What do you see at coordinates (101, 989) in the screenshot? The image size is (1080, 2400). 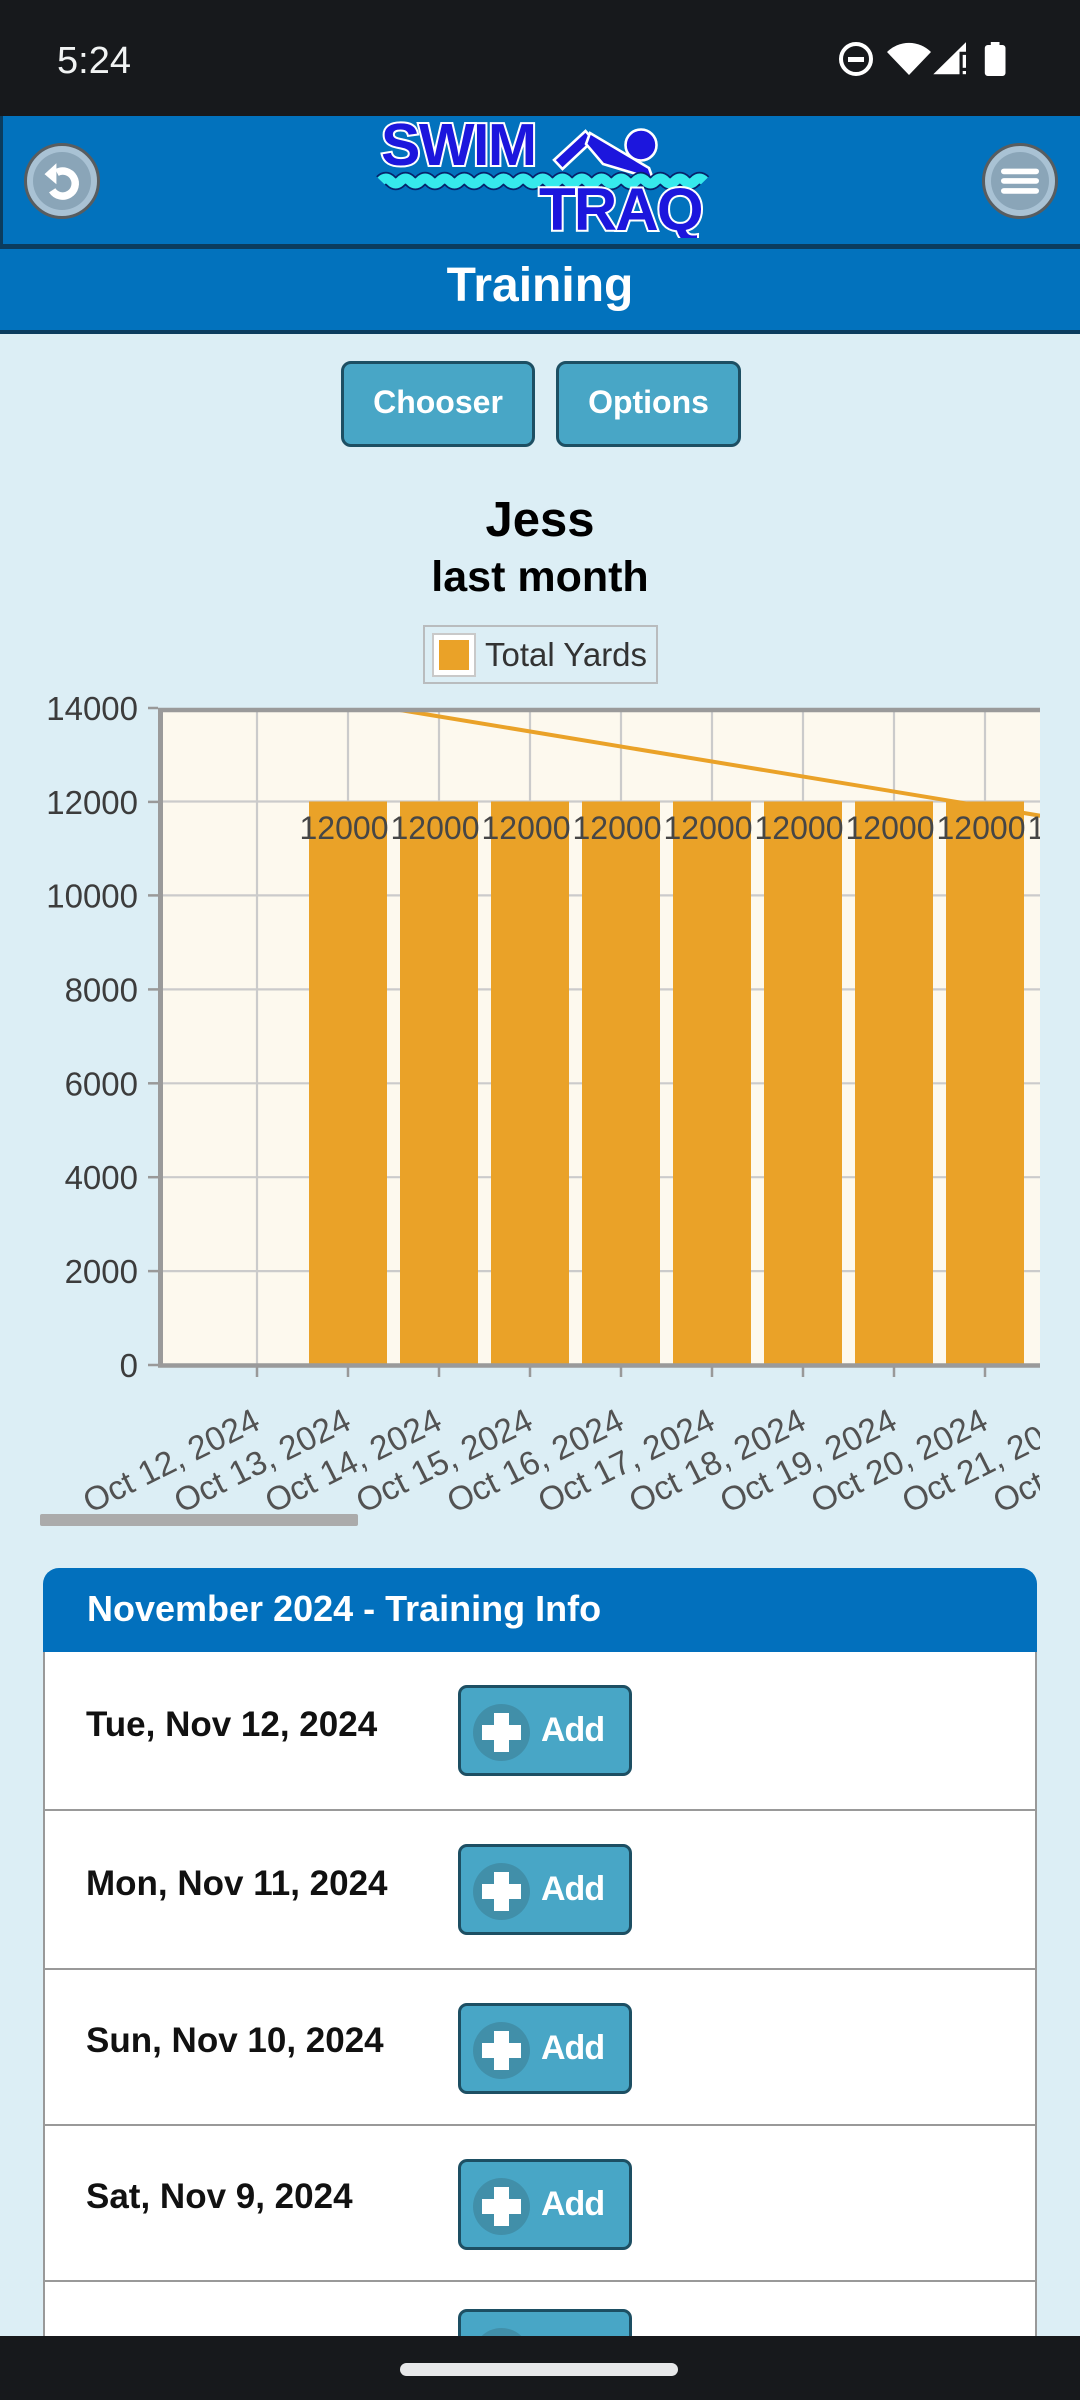 I see `svg-text: 8000` at bounding box center [101, 989].